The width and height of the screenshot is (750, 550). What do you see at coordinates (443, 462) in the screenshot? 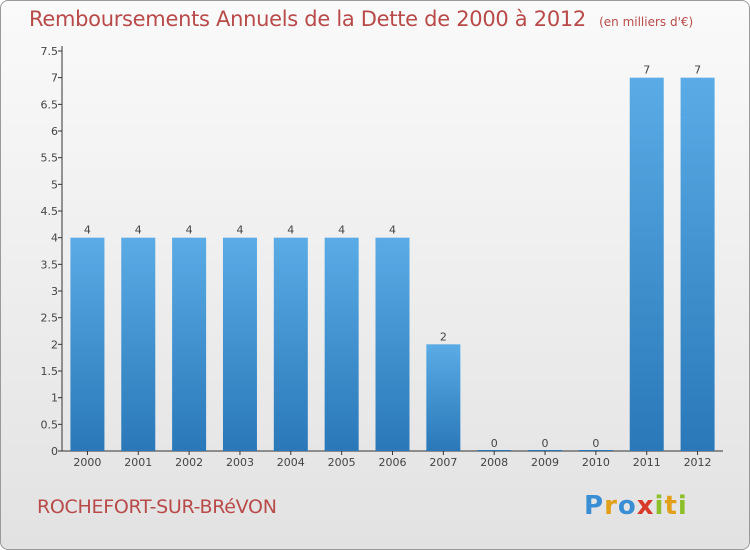
I see `x-tick-label: 2007` at bounding box center [443, 462].